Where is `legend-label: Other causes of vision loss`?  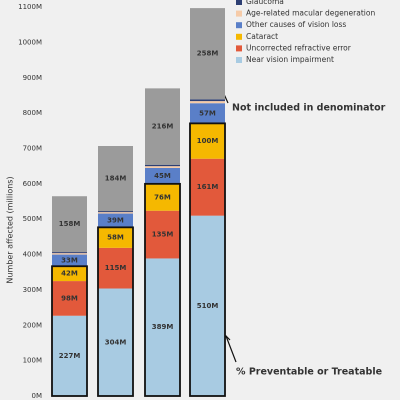 legend-label: Other causes of vision loss is located at coordinates (296, 24).